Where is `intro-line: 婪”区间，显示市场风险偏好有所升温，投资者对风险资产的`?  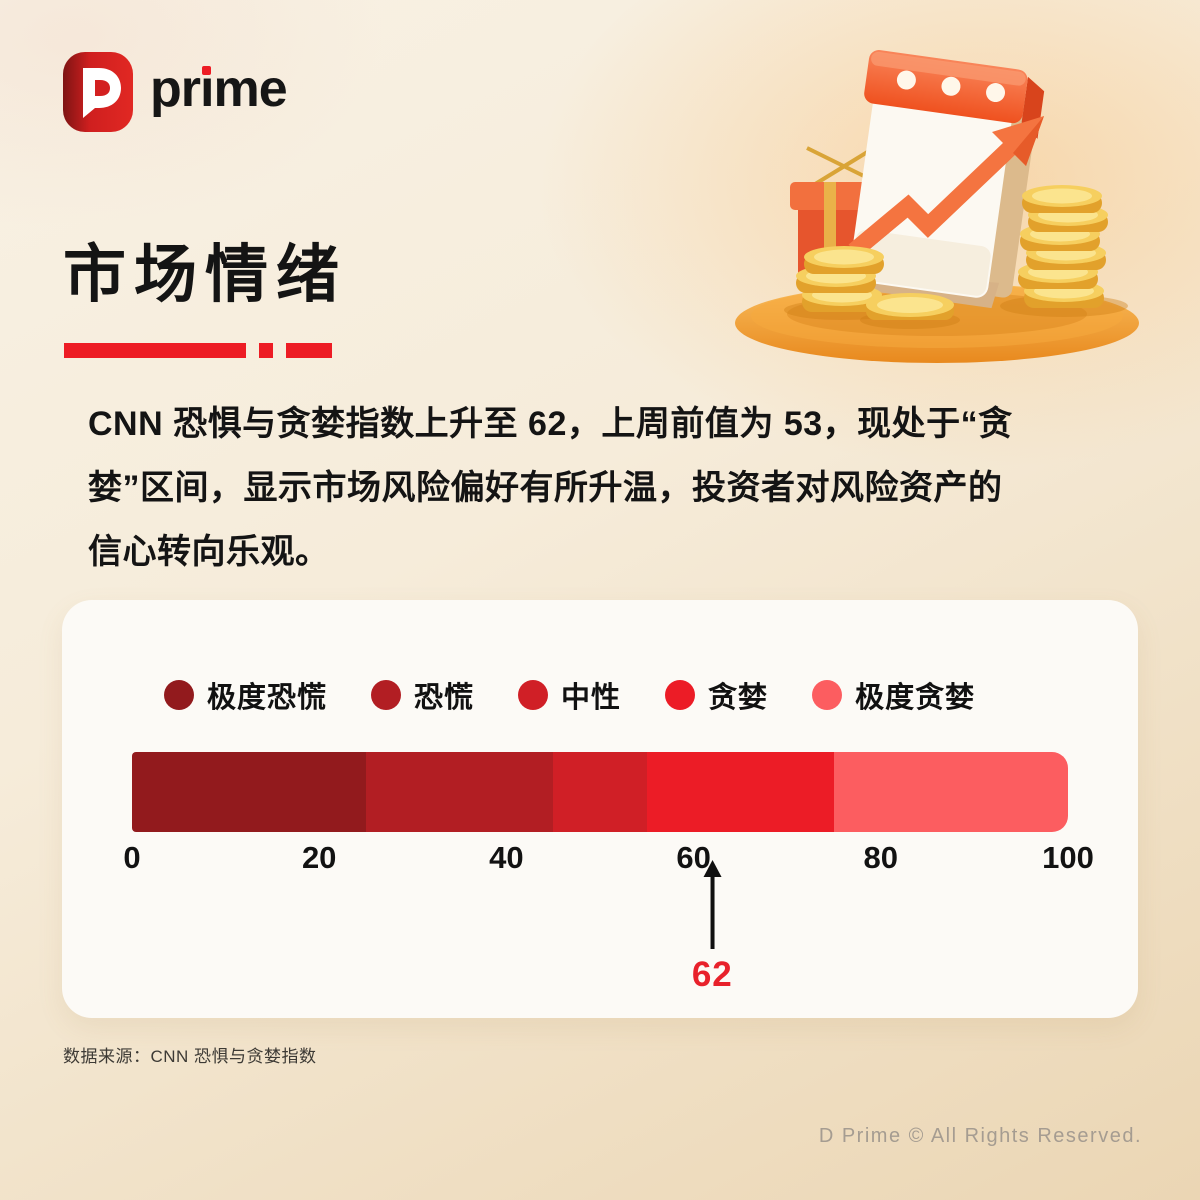 intro-line: 婪”区间，显示市场风险偏好有所升温，投资者对风险资产的 is located at coordinates (545, 488).